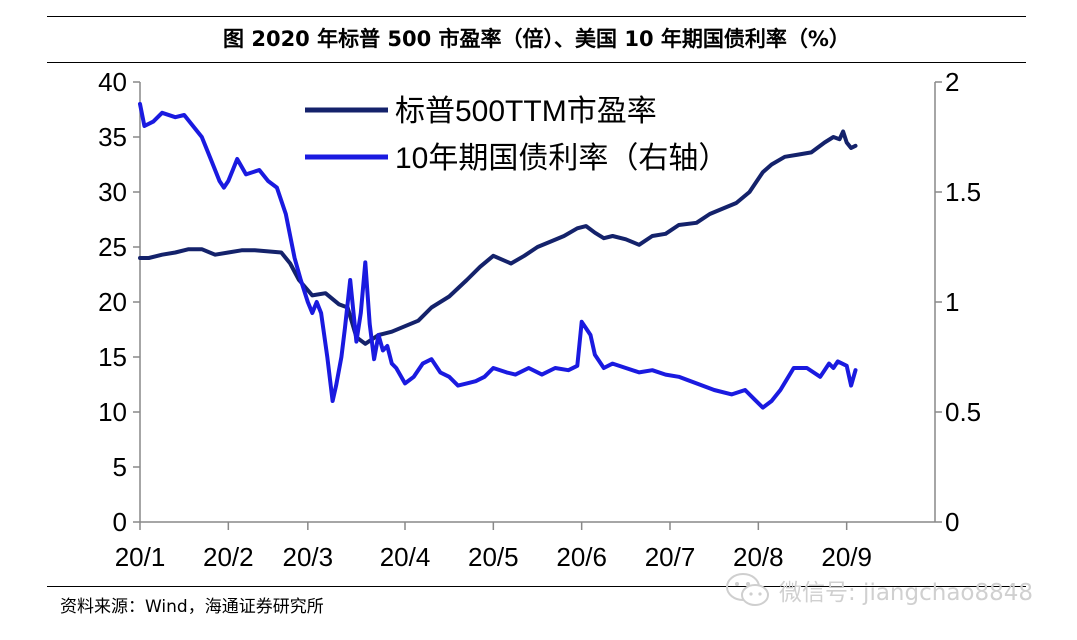 The image size is (1077, 640). I want to click on top-rule, so click(536, 16).